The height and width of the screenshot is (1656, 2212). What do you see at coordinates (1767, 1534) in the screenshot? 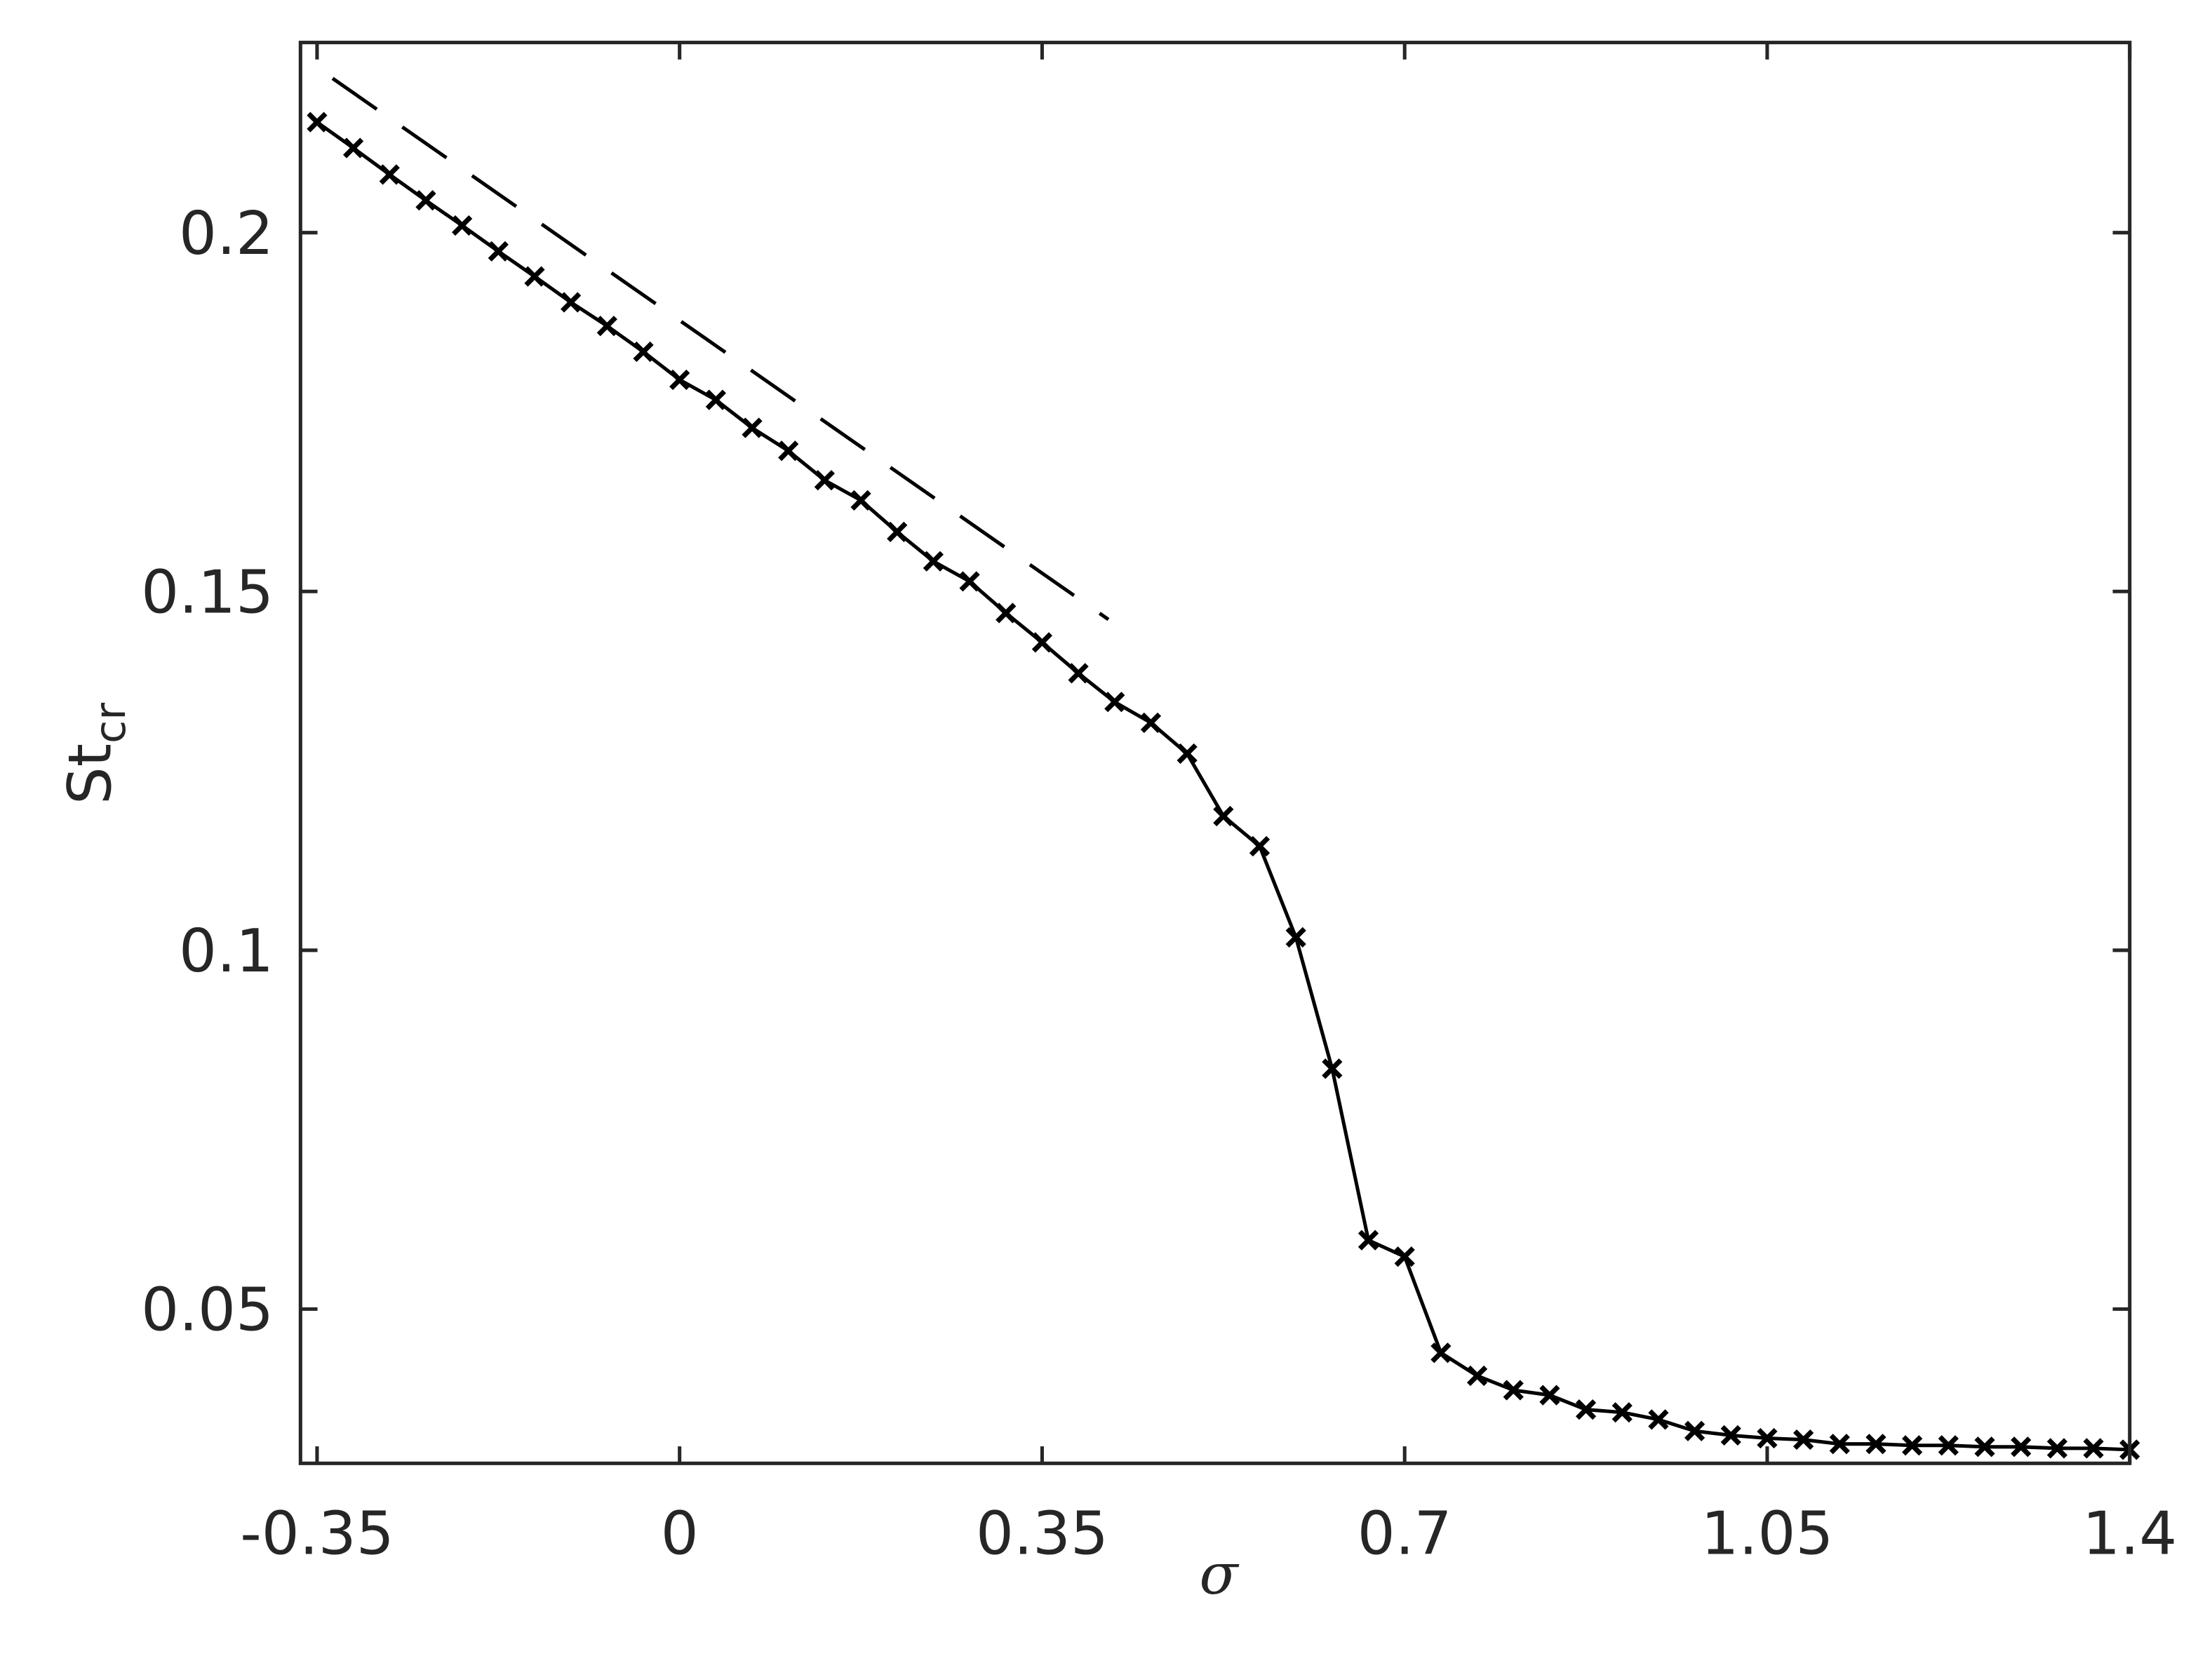
I see `x-tick-label: 1.05` at bounding box center [1767, 1534].